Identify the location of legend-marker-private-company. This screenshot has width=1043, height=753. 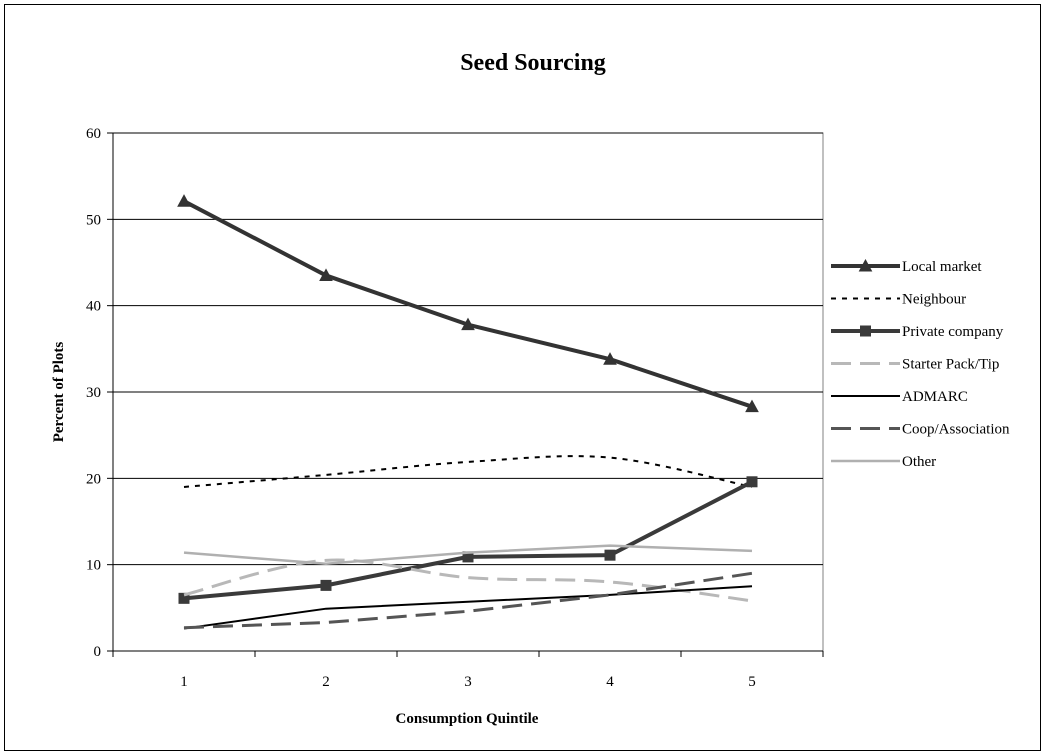
(865, 331).